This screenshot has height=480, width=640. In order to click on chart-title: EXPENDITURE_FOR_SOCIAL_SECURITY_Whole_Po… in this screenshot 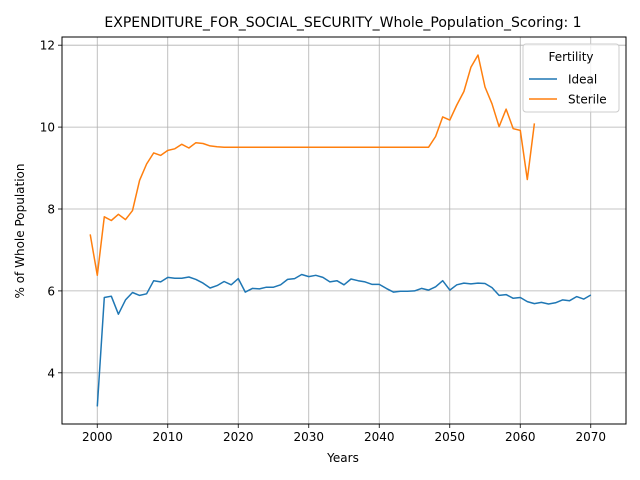, I will do `click(342, 23)`.